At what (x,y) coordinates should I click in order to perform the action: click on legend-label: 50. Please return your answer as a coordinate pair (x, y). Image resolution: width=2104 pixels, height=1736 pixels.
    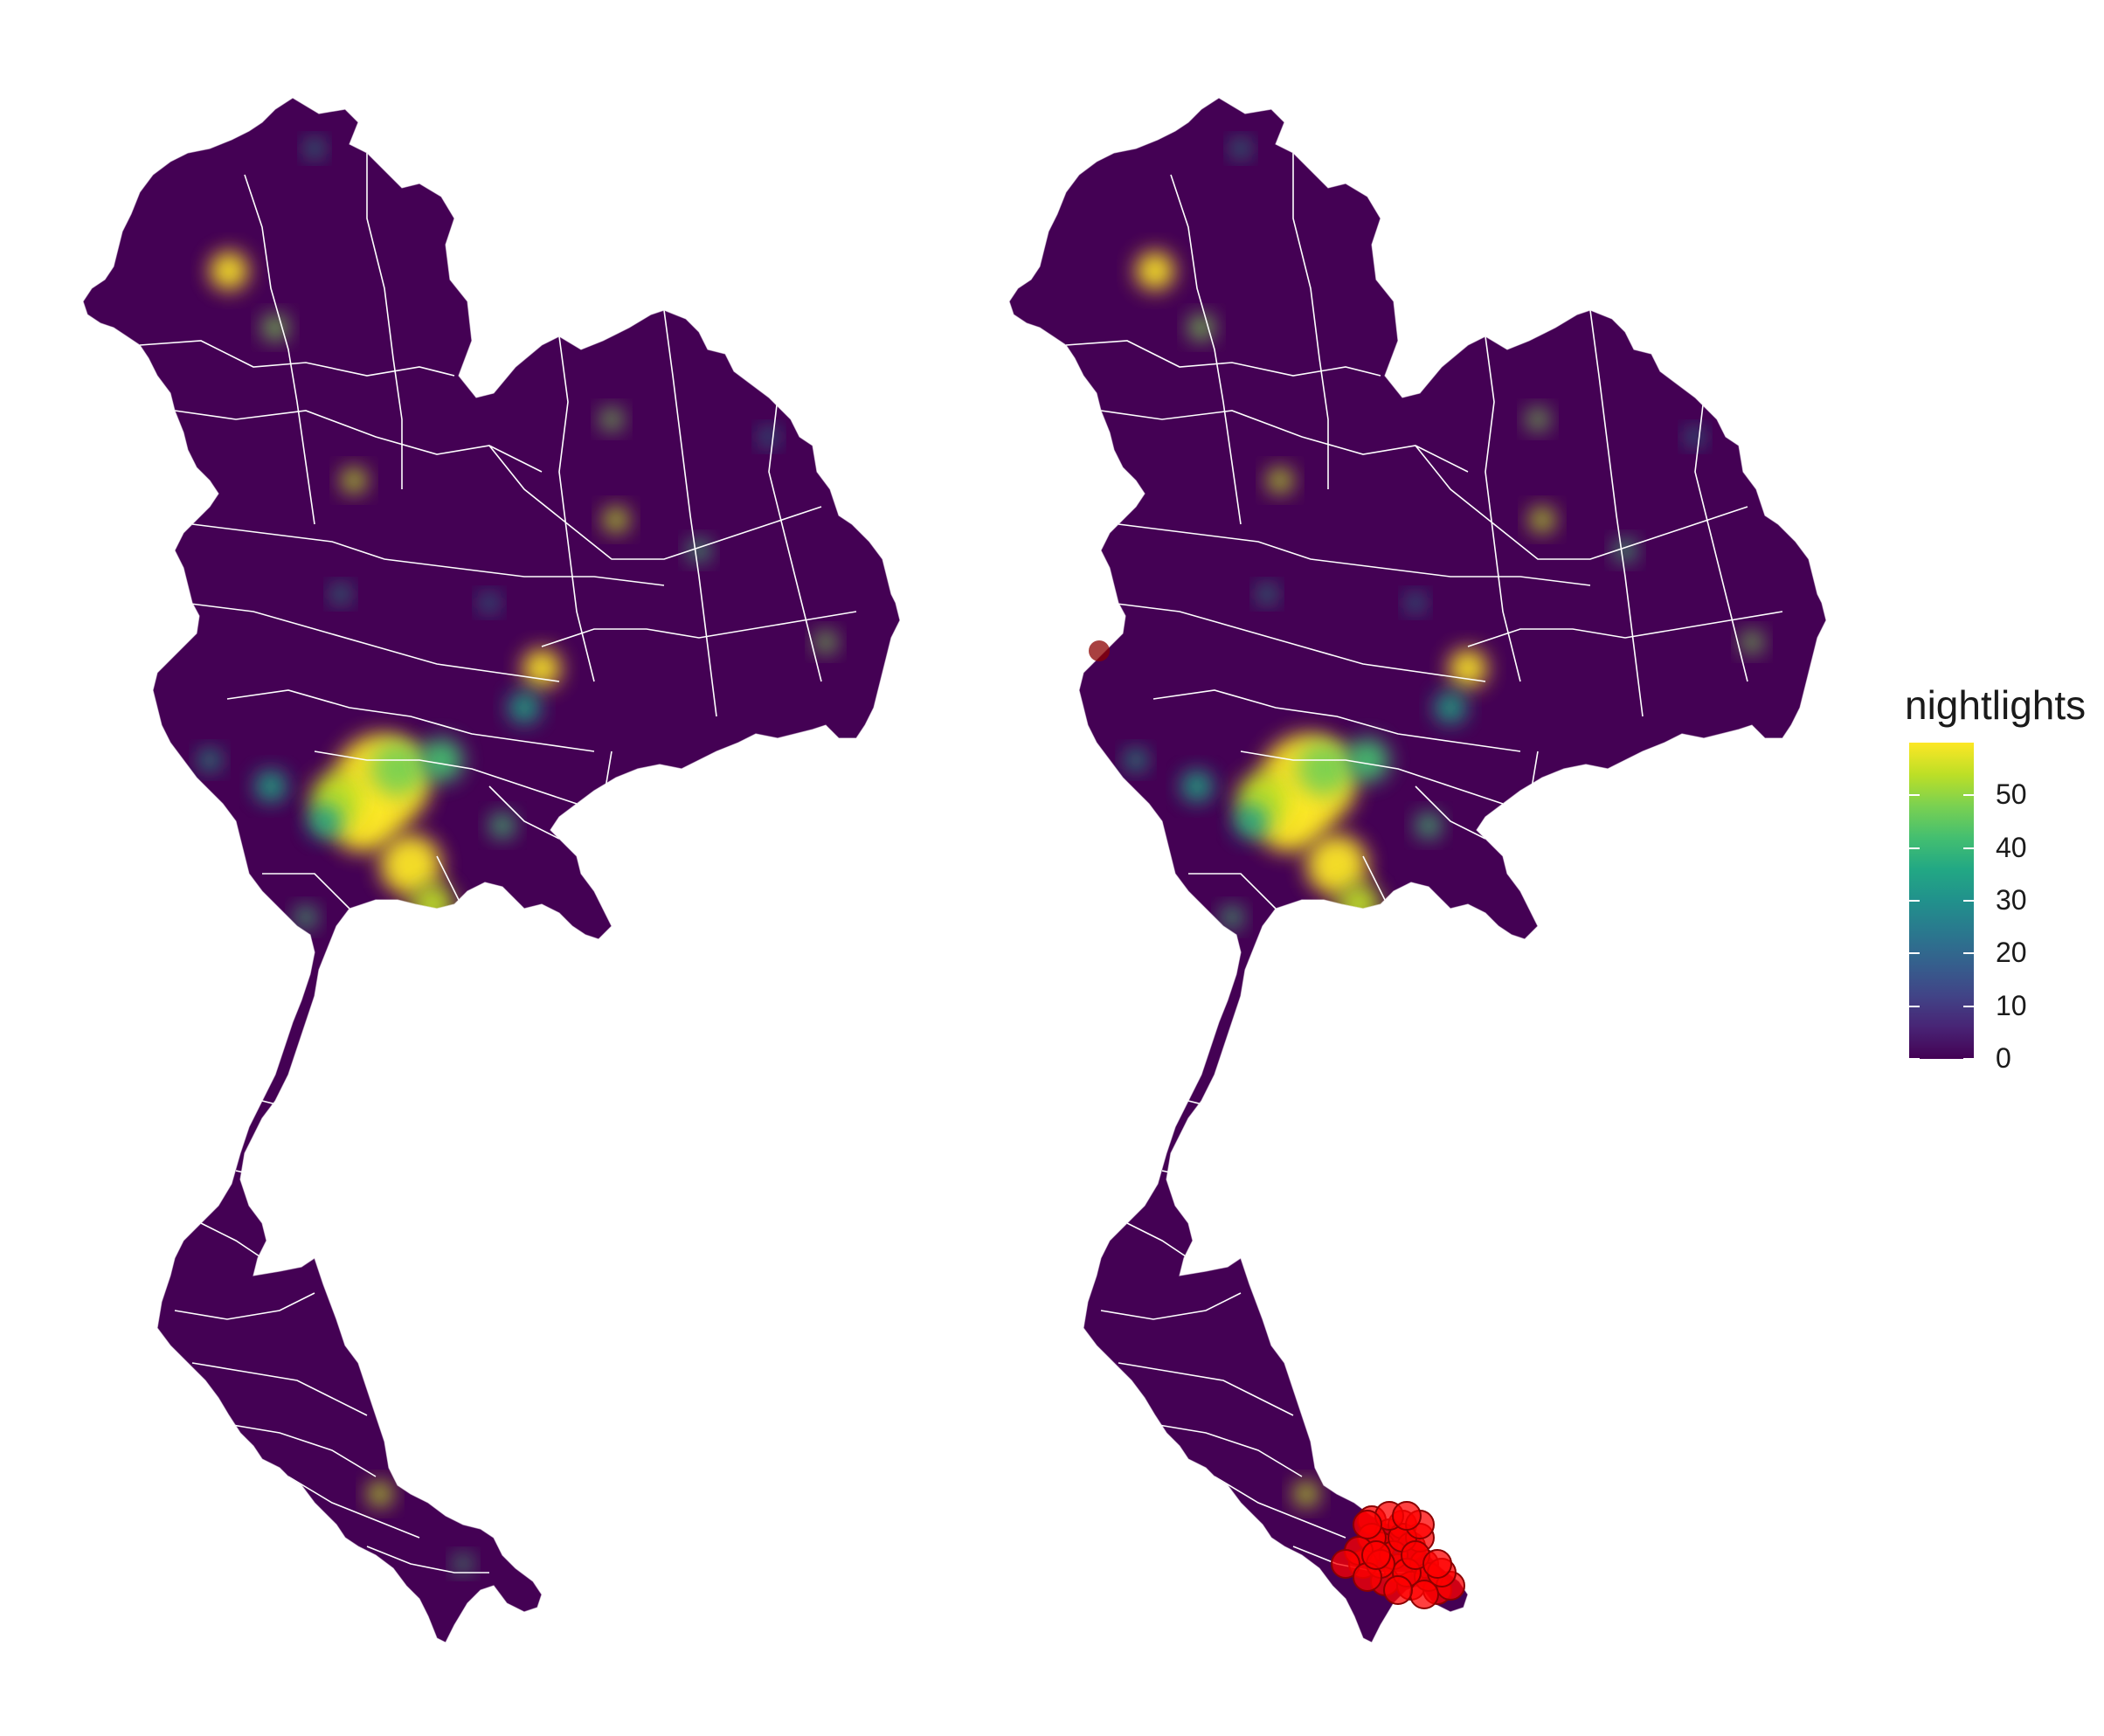
    Looking at the image, I should click on (2011, 795).